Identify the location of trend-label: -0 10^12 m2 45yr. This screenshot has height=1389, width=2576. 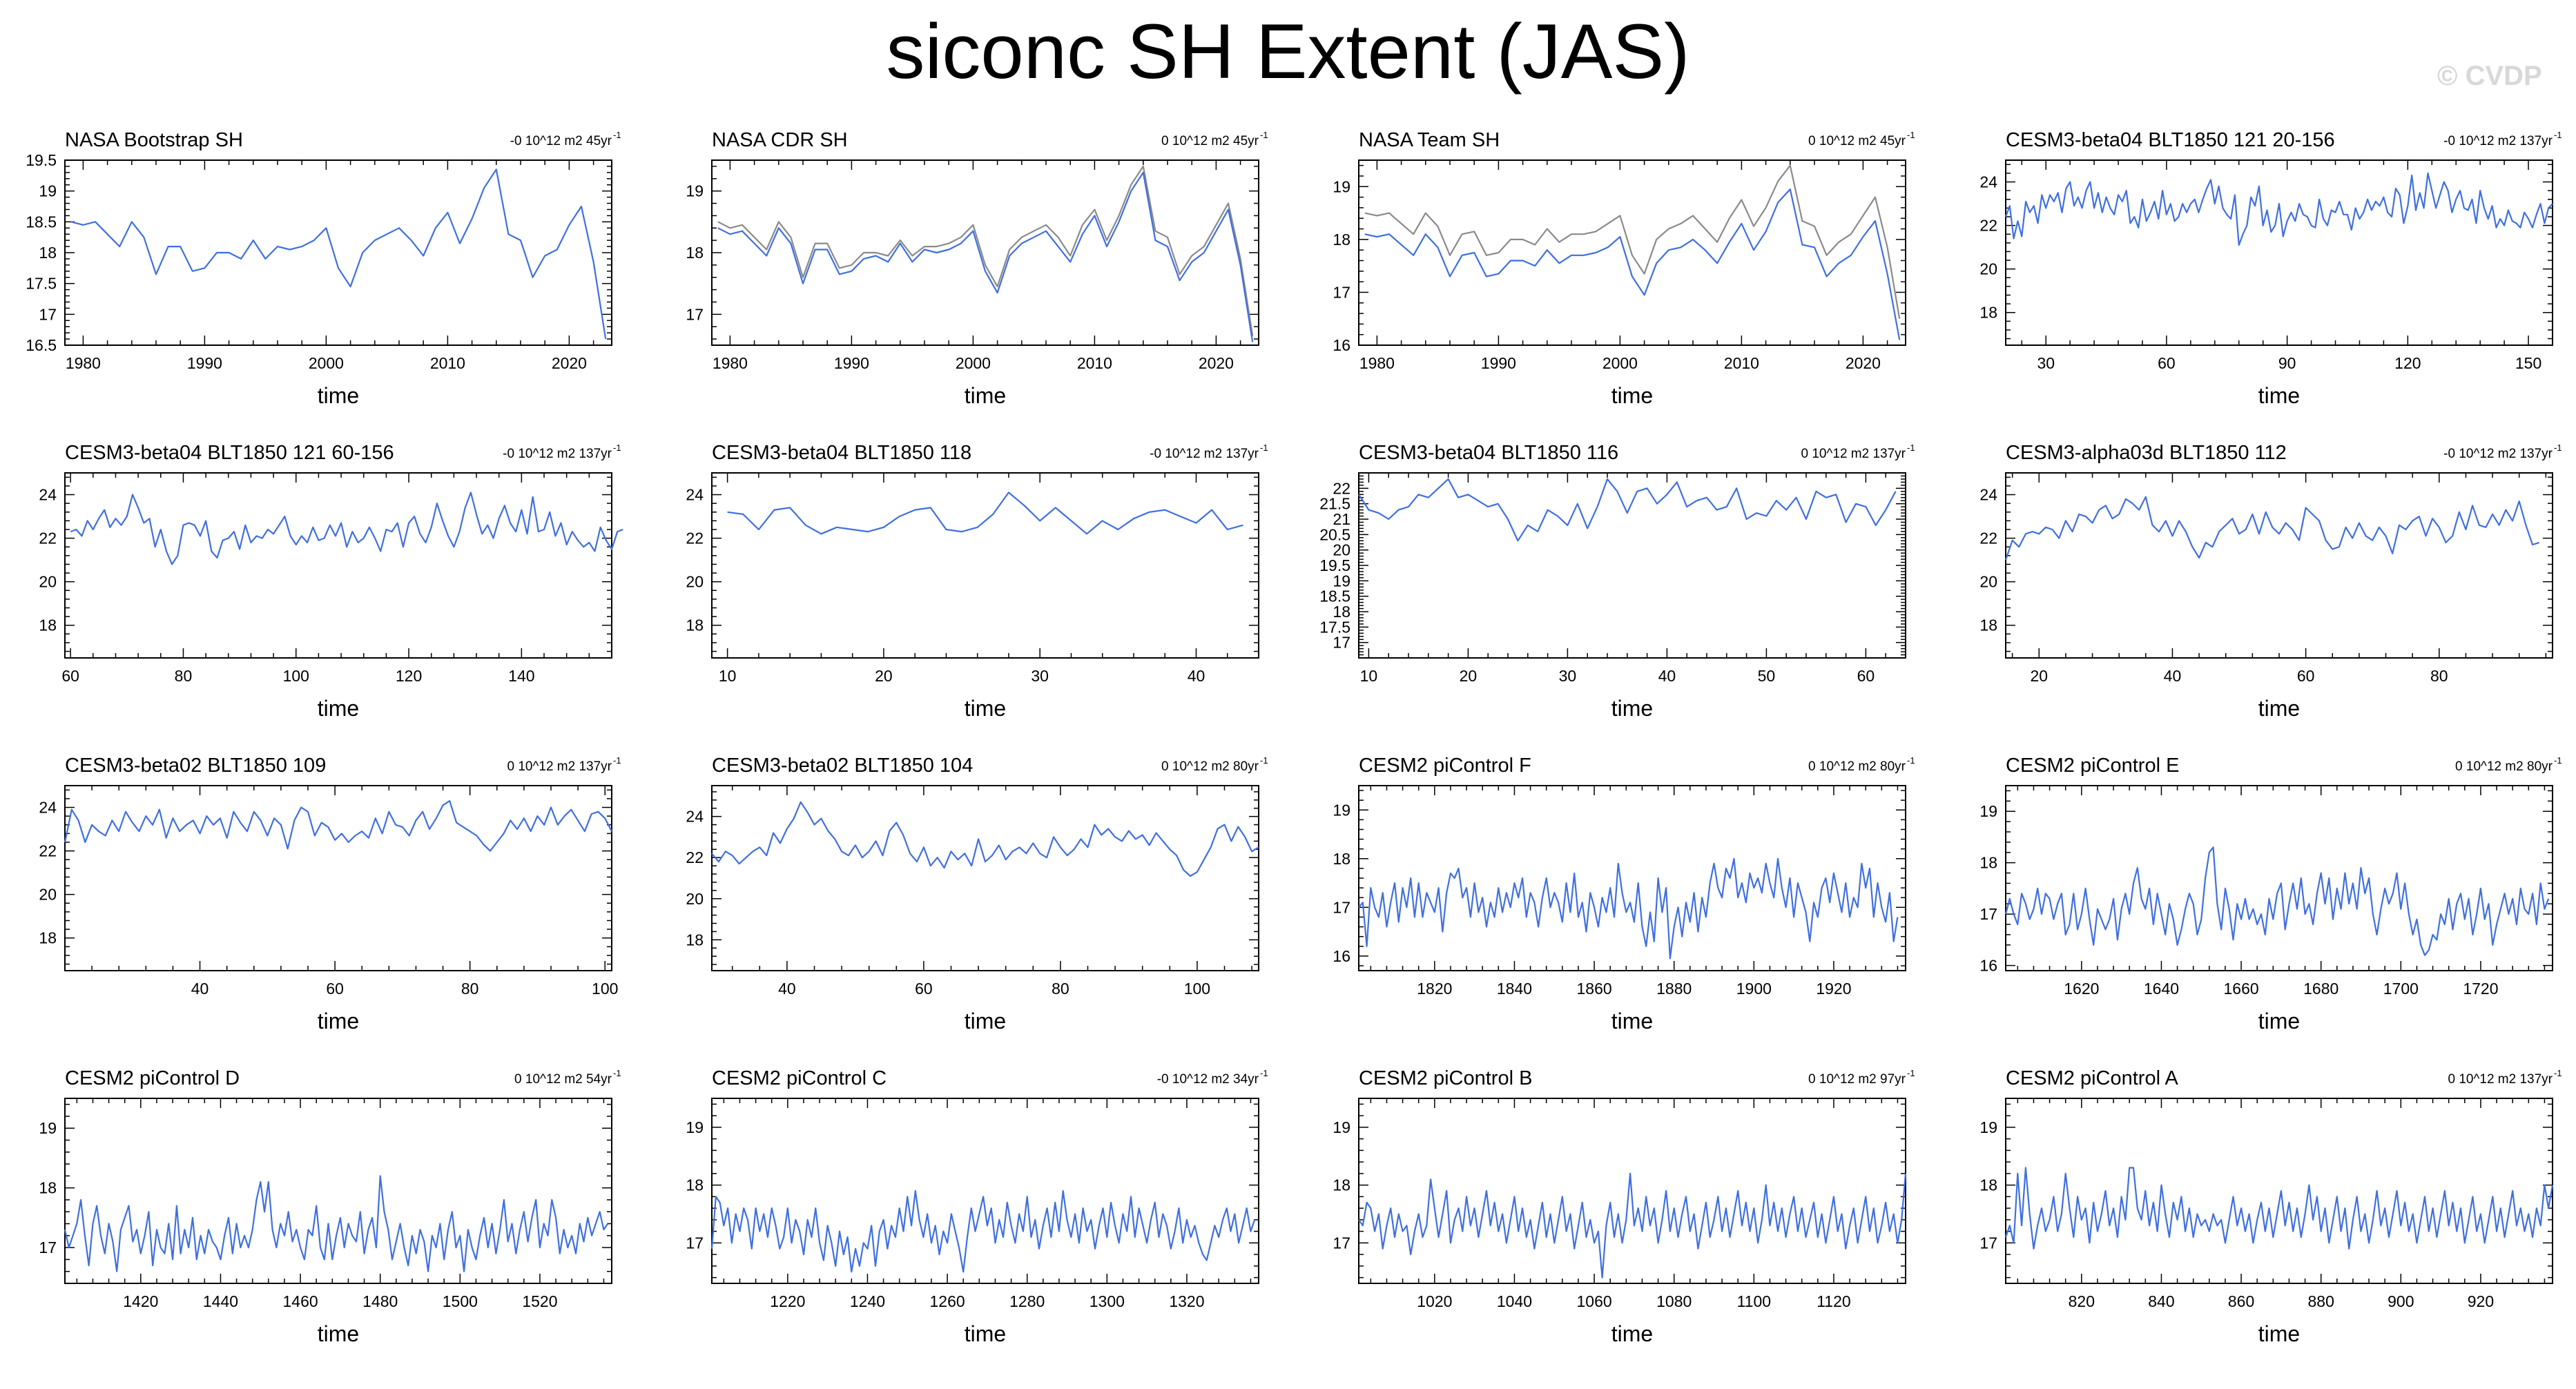
(561, 141).